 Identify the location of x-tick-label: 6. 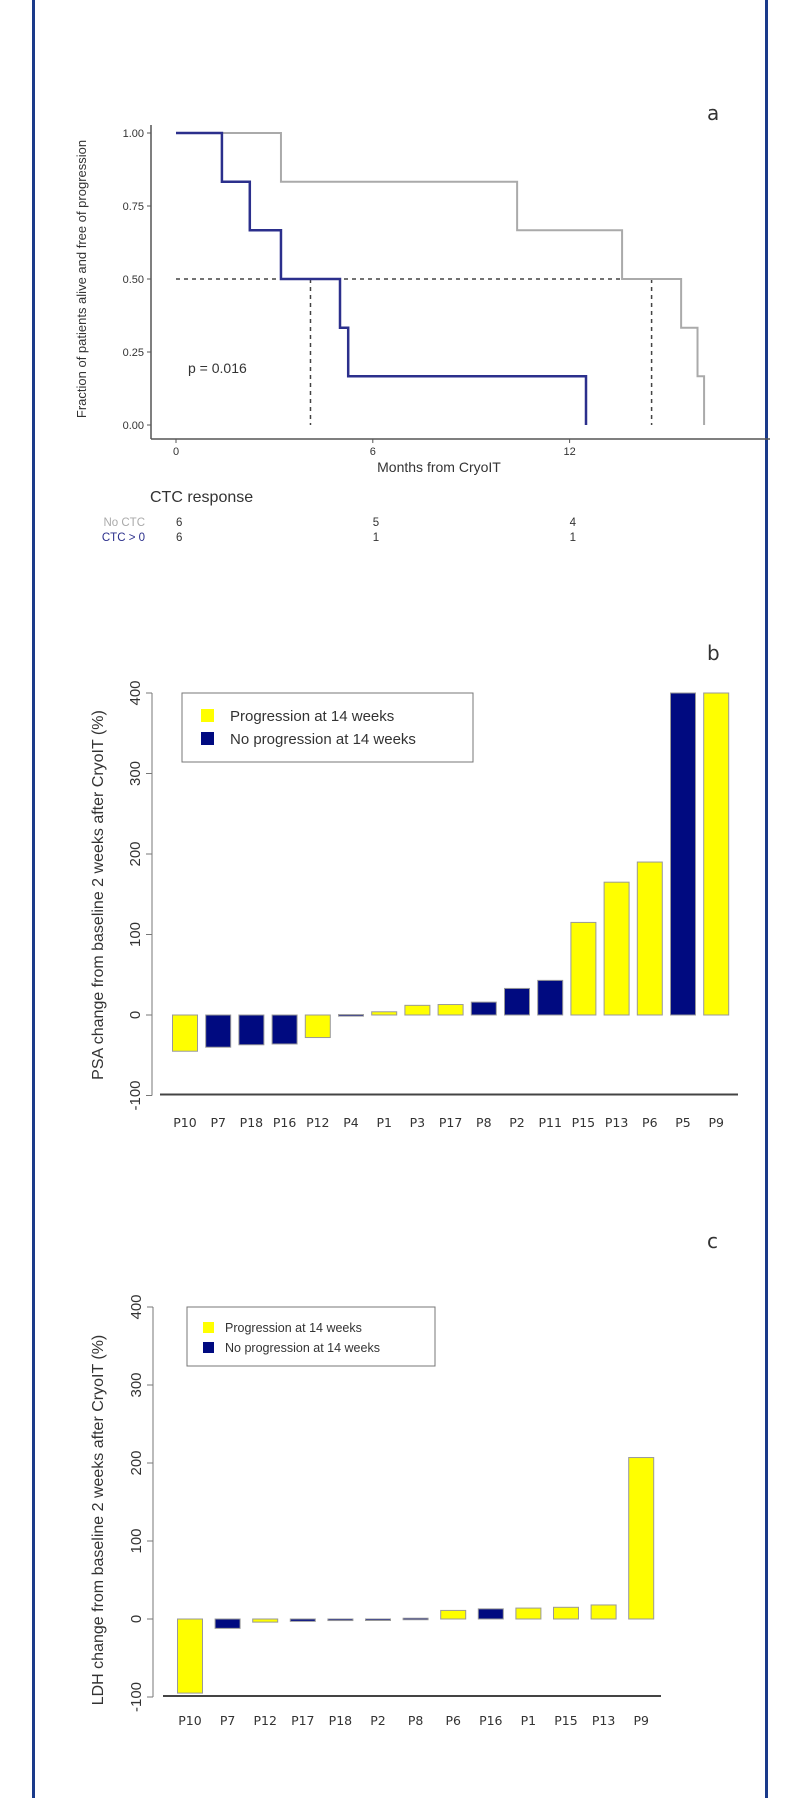
(373, 452).